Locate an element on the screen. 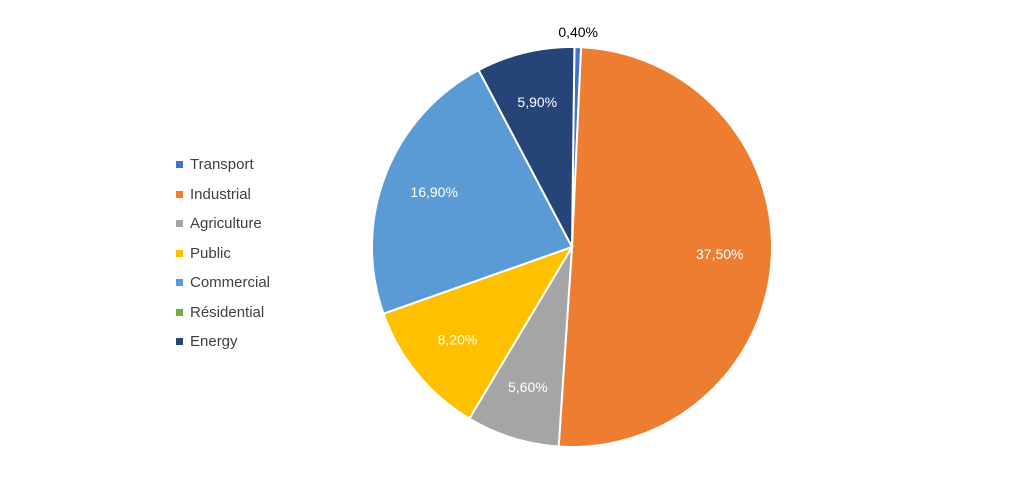 The image size is (1024, 494). legend-label-transport: Transport is located at coordinates (222, 165).